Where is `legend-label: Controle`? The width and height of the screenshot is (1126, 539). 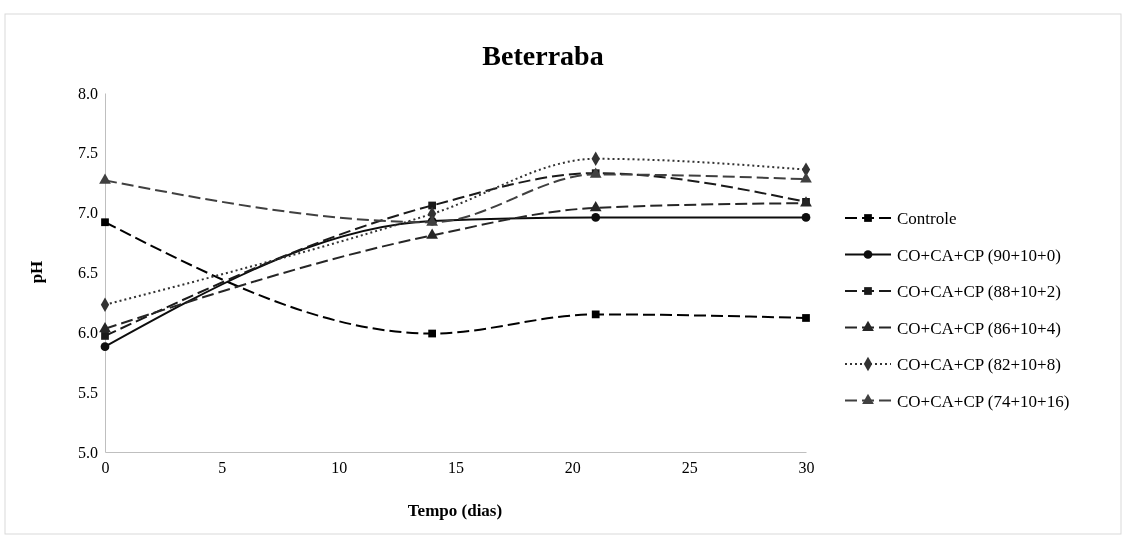 legend-label: Controle is located at coordinates (927, 218).